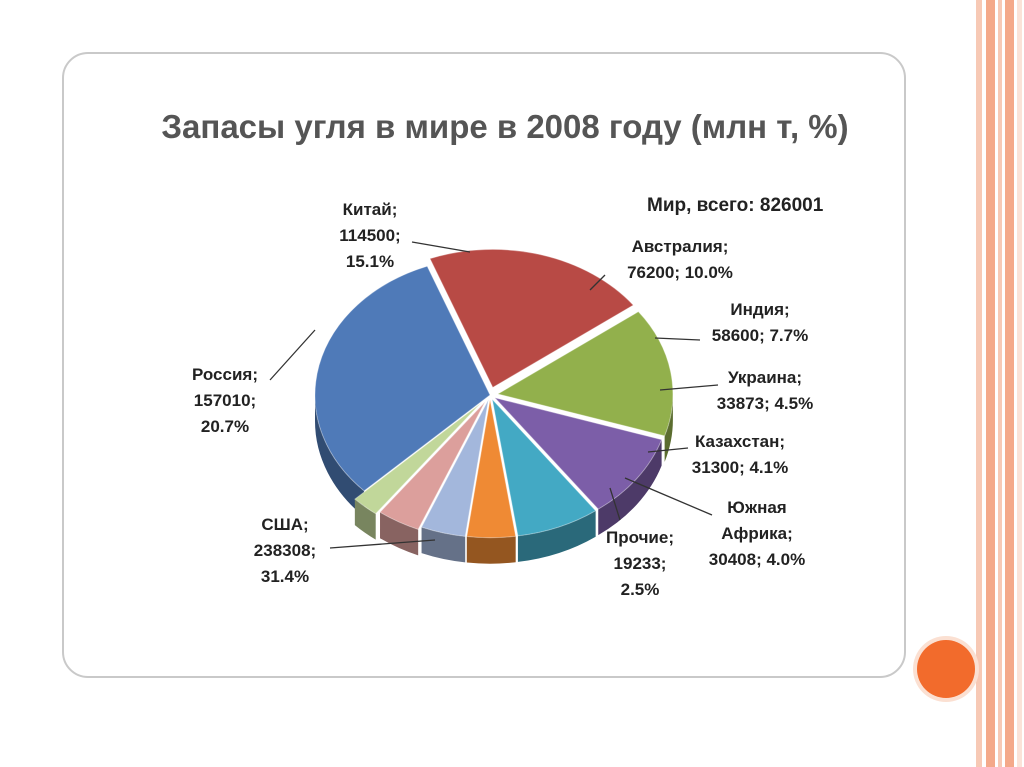  What do you see at coordinates (999, 383) in the screenshot?
I see `decorative-stripes` at bounding box center [999, 383].